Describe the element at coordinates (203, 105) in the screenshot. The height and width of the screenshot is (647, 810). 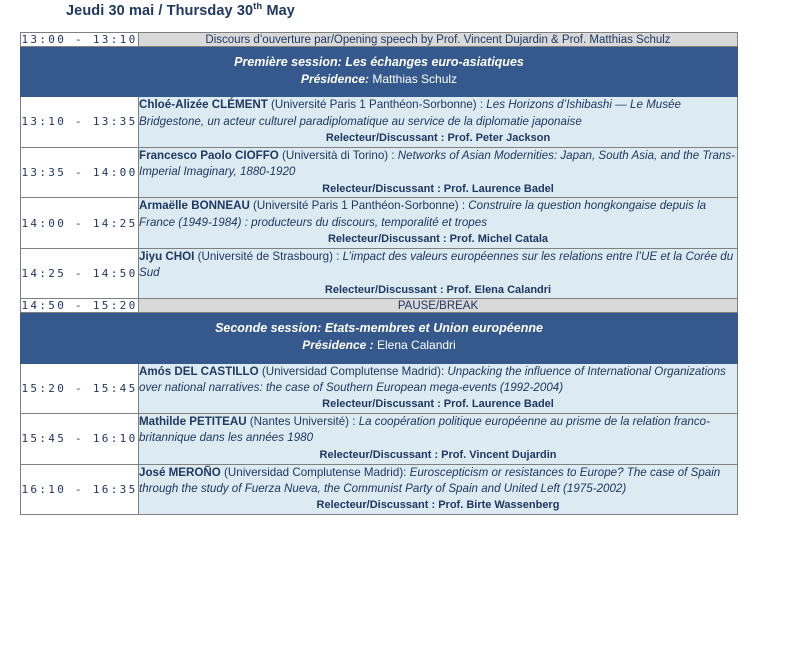
I see `talk-speaker: Chloé-Alizée CLÉMENT` at that location.